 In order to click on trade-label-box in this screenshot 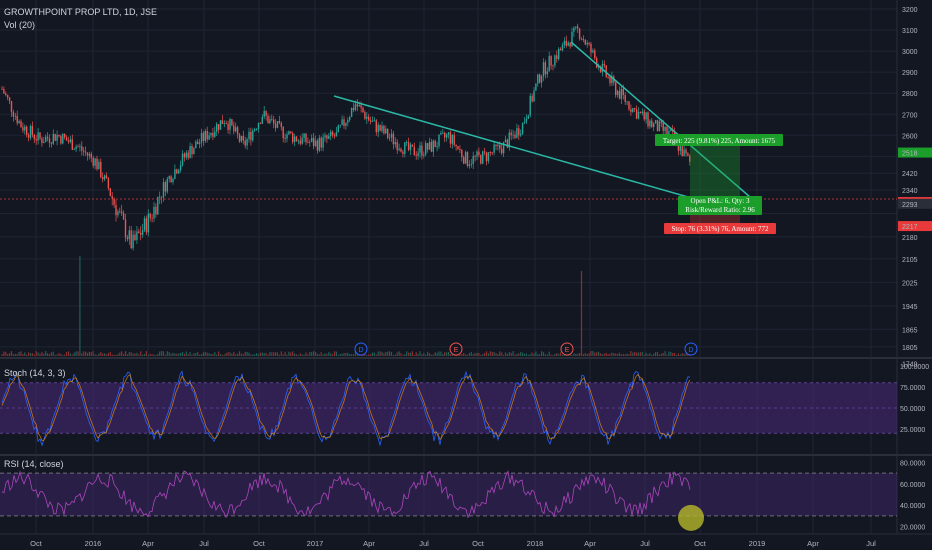, I will do `click(720, 228)`.